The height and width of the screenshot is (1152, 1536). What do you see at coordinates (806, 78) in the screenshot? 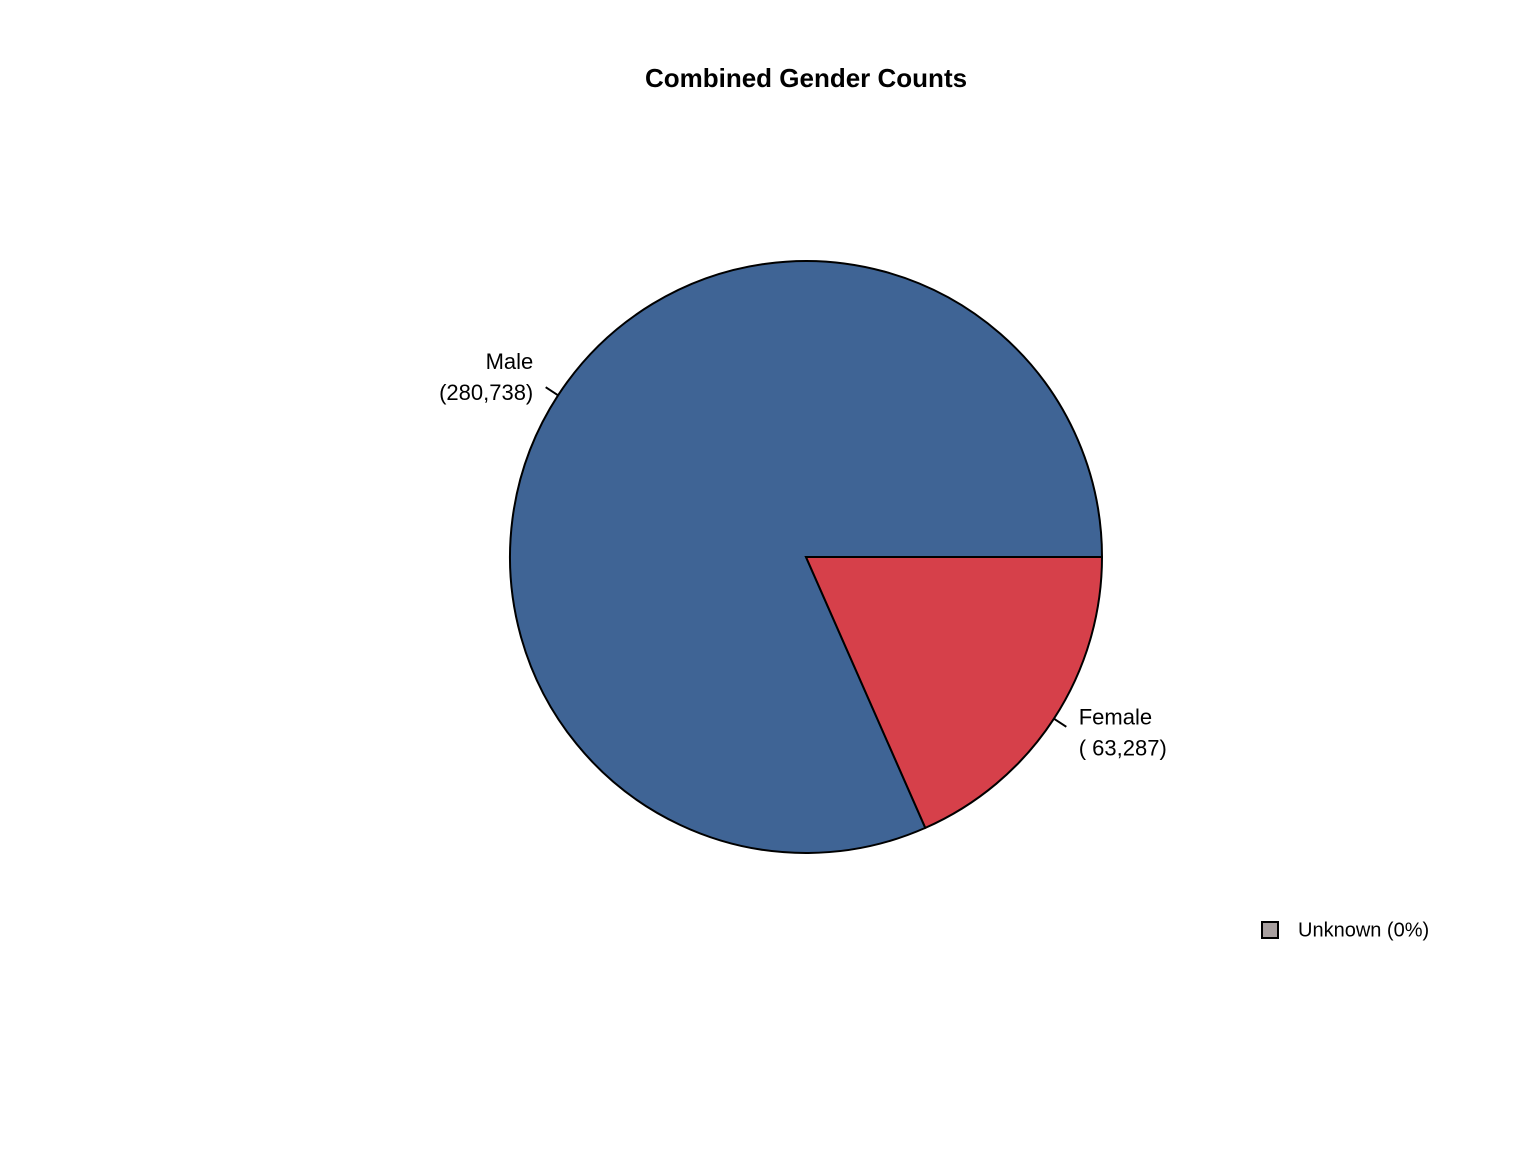
I see `chart-title: Combined Gender Counts` at bounding box center [806, 78].